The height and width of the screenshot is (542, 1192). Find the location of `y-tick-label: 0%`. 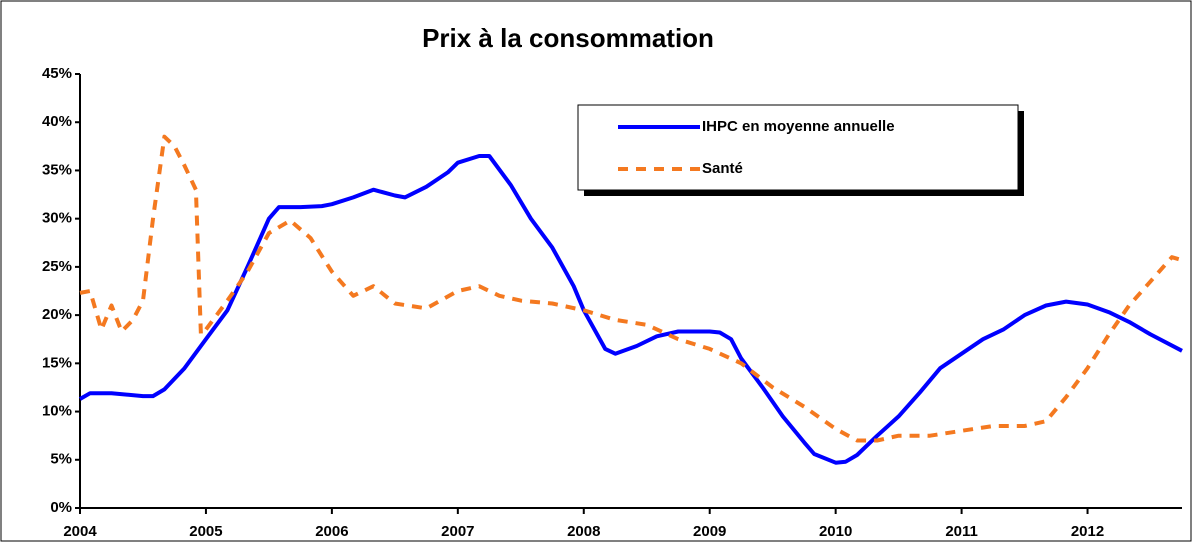

y-tick-label: 0% is located at coordinates (61, 507).